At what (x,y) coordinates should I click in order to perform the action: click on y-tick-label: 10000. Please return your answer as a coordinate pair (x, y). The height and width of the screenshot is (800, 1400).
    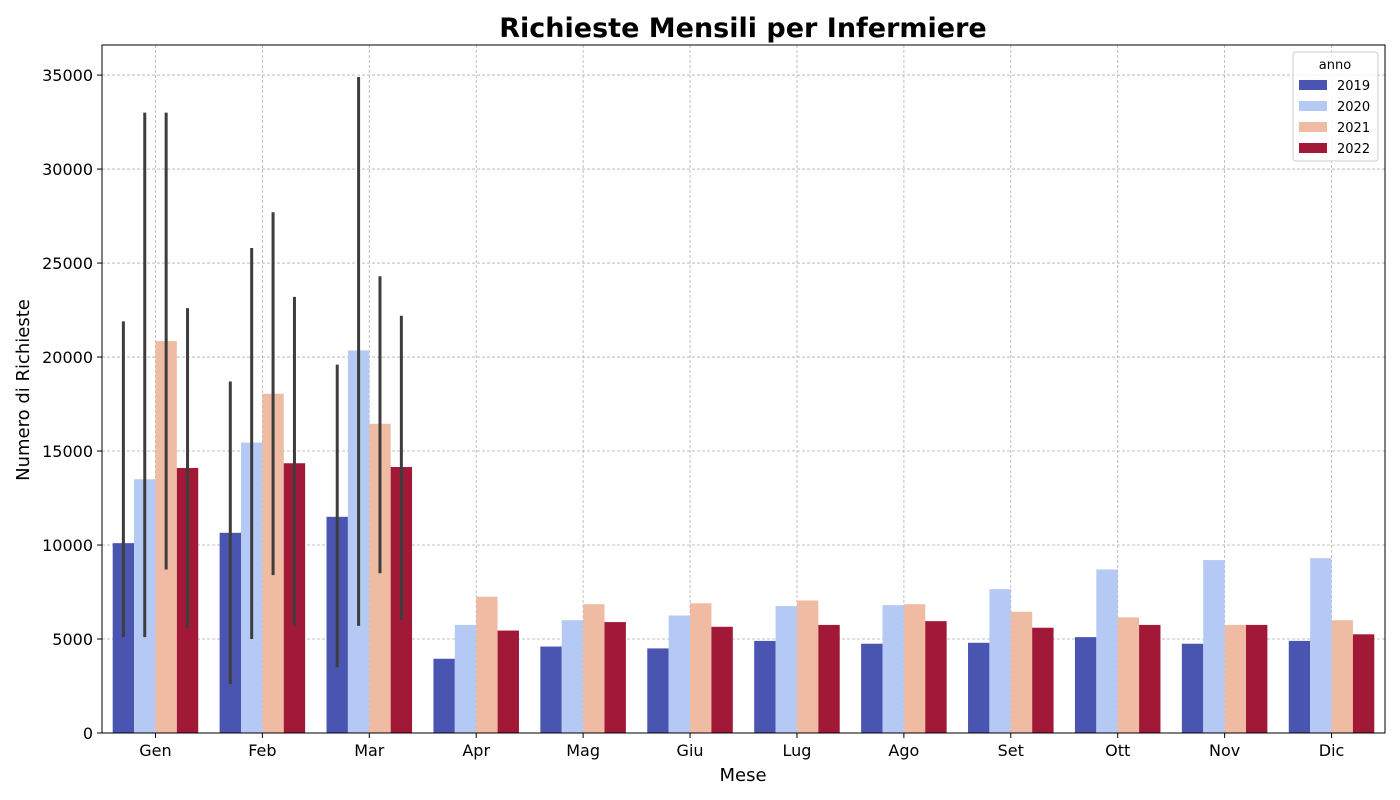
    Looking at the image, I should click on (67, 545).